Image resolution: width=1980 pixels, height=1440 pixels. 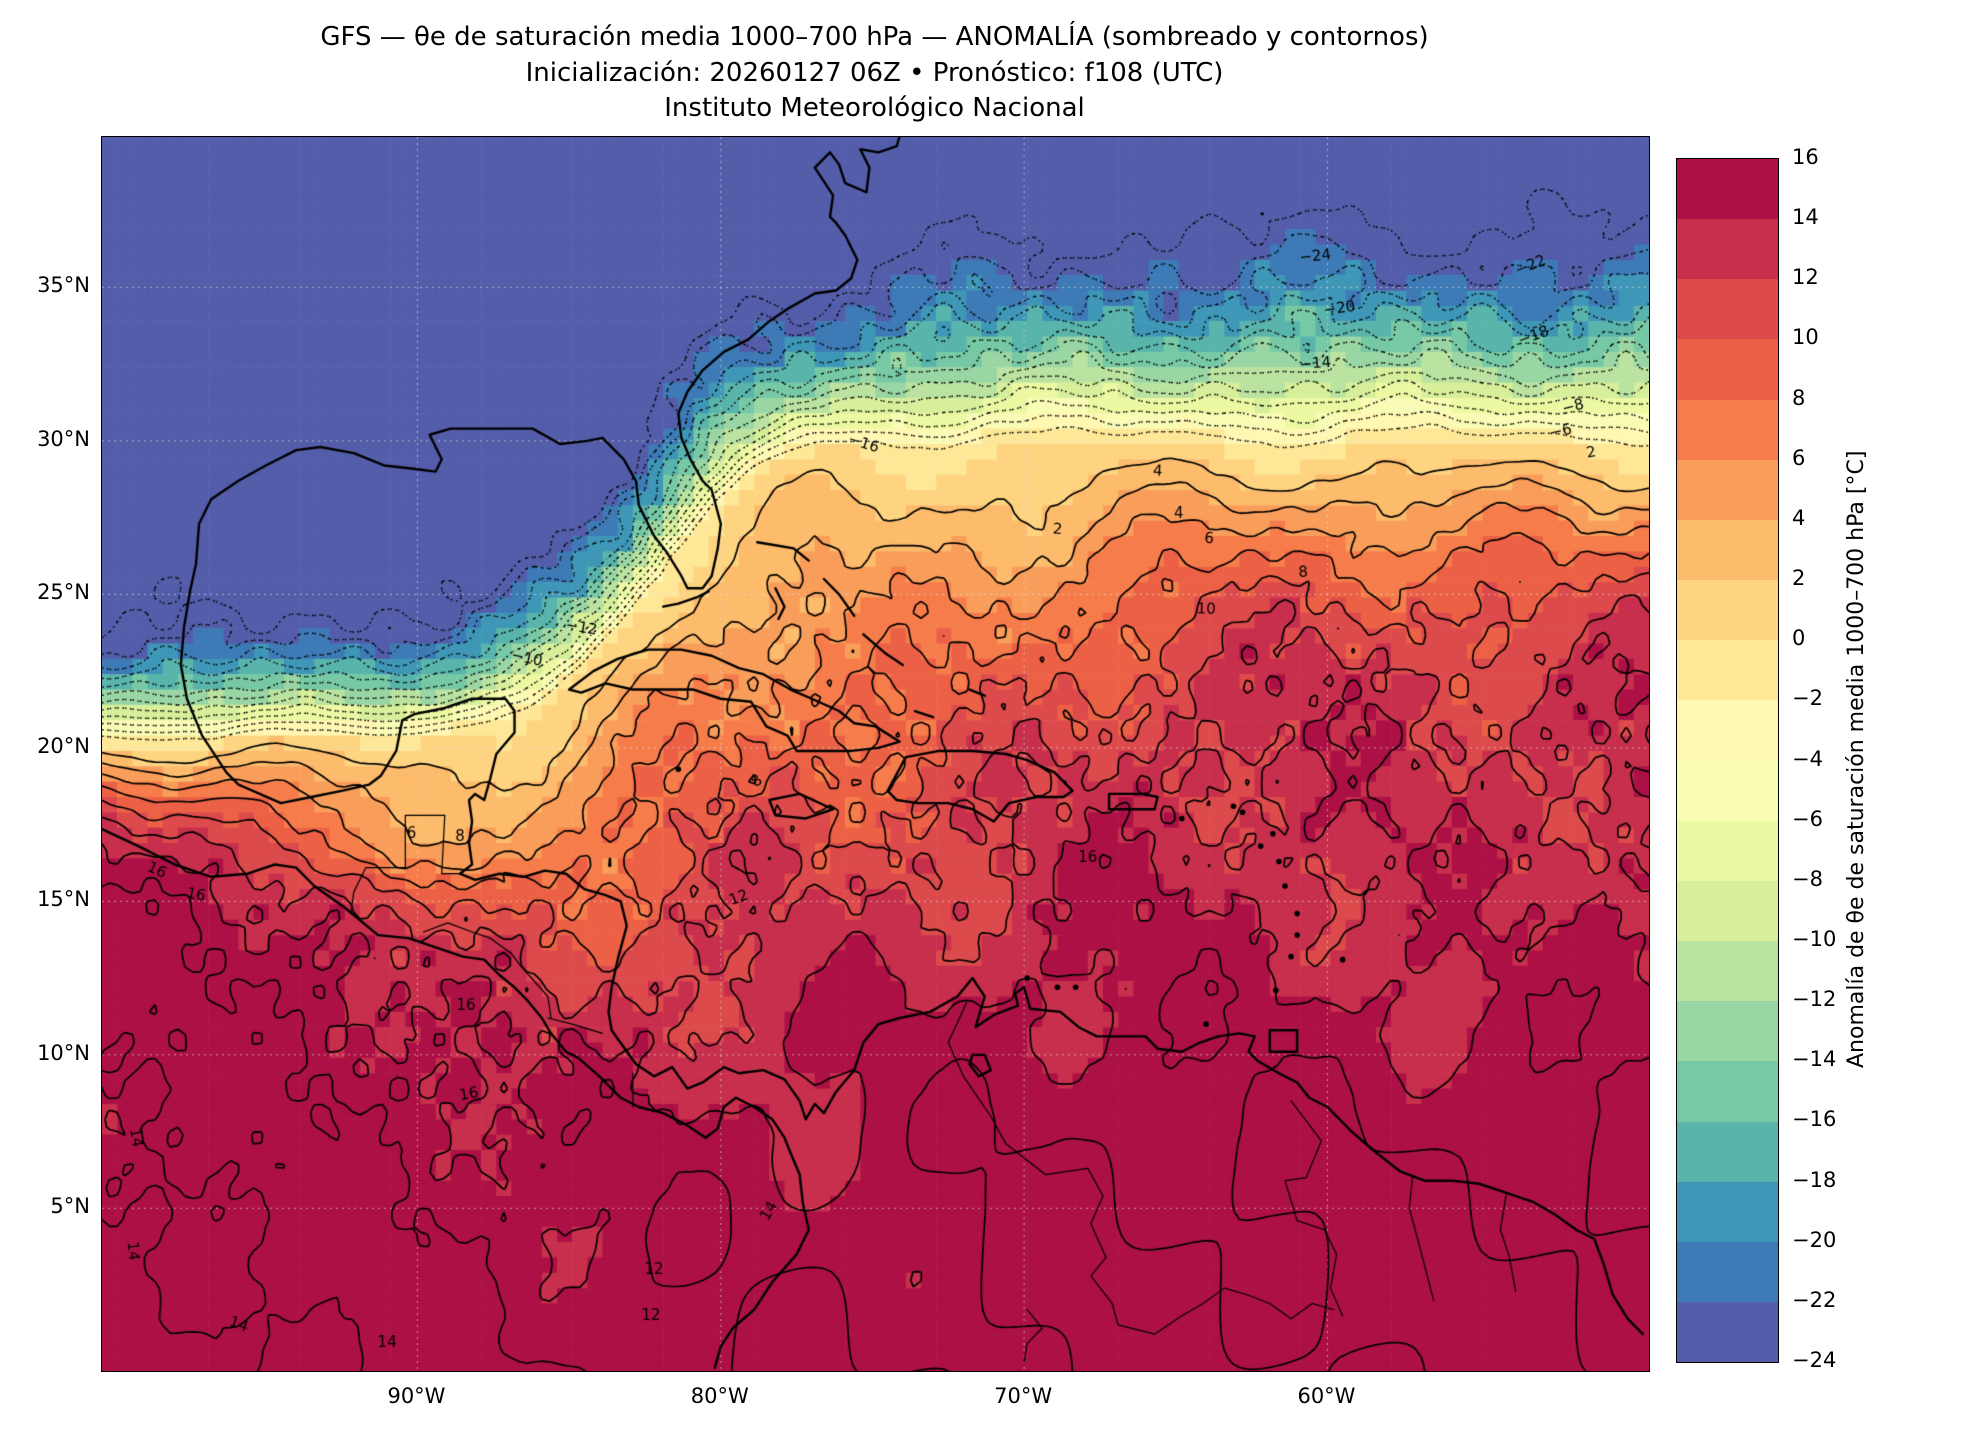 What do you see at coordinates (63, 592) in the screenshot?
I see `y-tick-label: 25°N` at bounding box center [63, 592].